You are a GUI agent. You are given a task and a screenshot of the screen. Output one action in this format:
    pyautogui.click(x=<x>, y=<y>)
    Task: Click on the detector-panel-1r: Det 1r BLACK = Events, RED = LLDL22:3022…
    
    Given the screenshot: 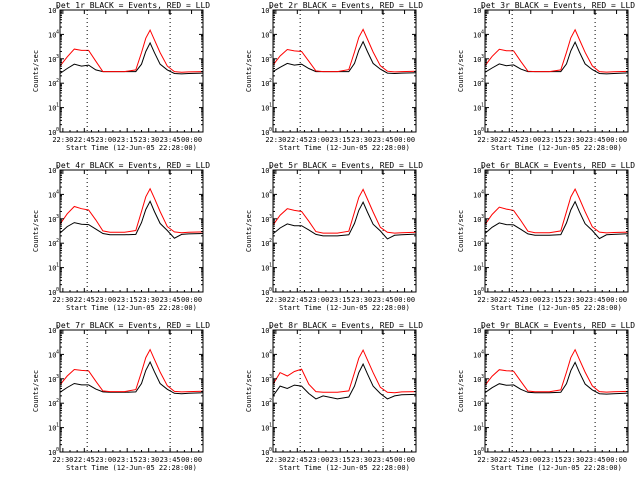 What is the action you would take?
    pyautogui.click(x=121, y=76)
    